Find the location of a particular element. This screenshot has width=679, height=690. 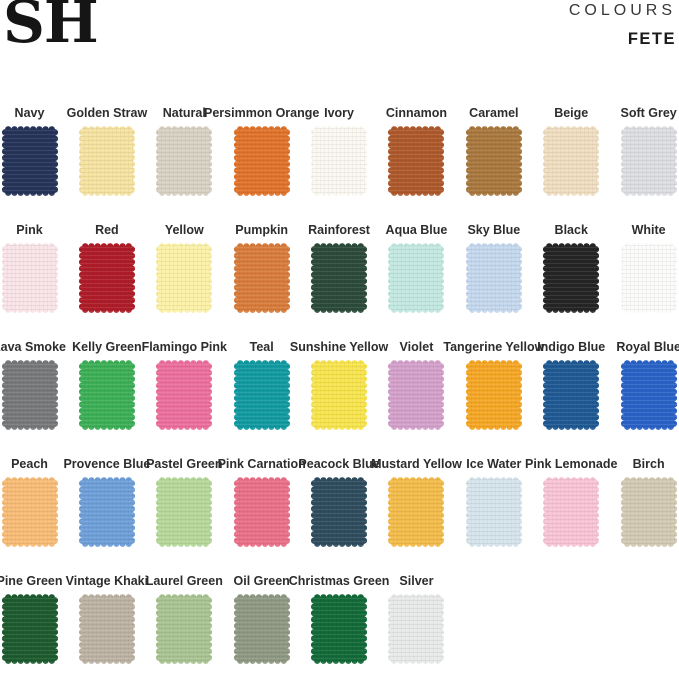

collection-block: COLOURS FETE is located at coordinates (622, 25).